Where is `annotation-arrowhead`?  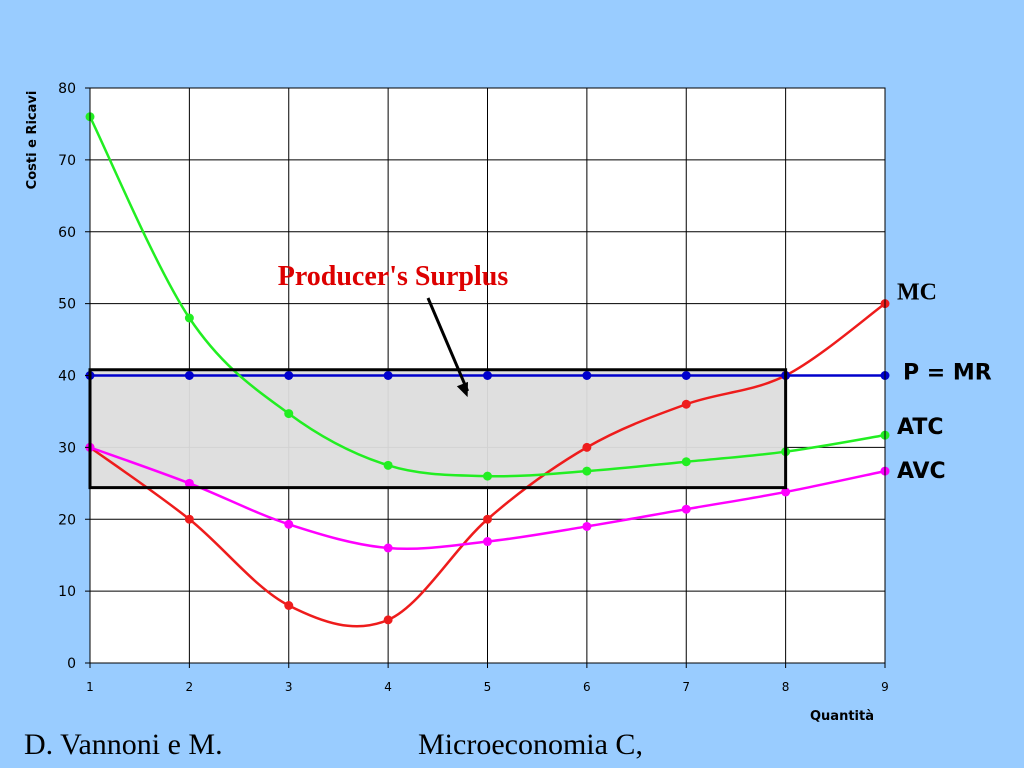
annotation-arrowhead is located at coordinates (462, 389).